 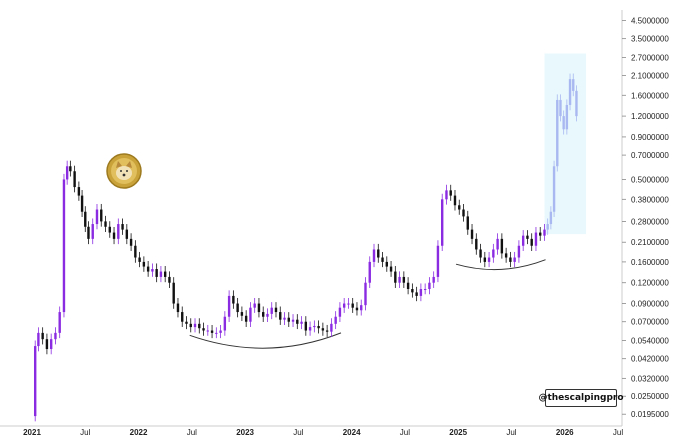 I want to click on y-tick-label: 2.1000000, so click(x=650, y=76).